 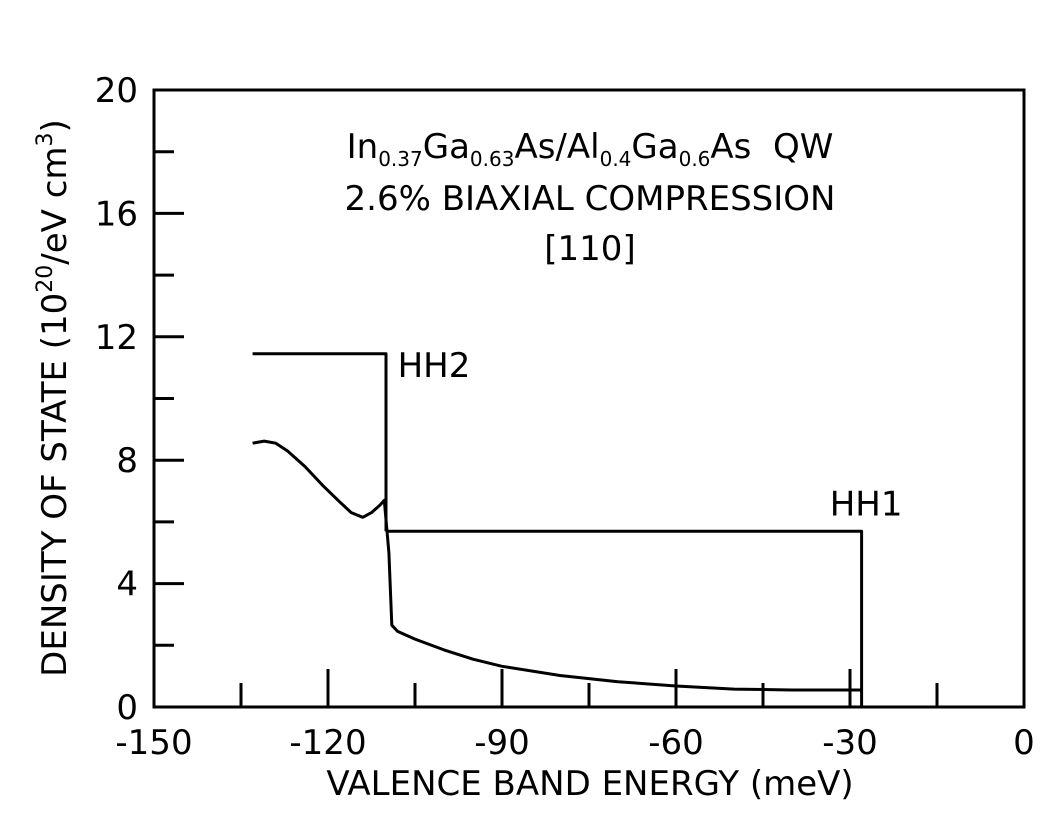 What do you see at coordinates (54, 398) in the screenshot?
I see `y-axis-label: DENSITY OF STATE (1020/eV cm3)` at bounding box center [54, 398].